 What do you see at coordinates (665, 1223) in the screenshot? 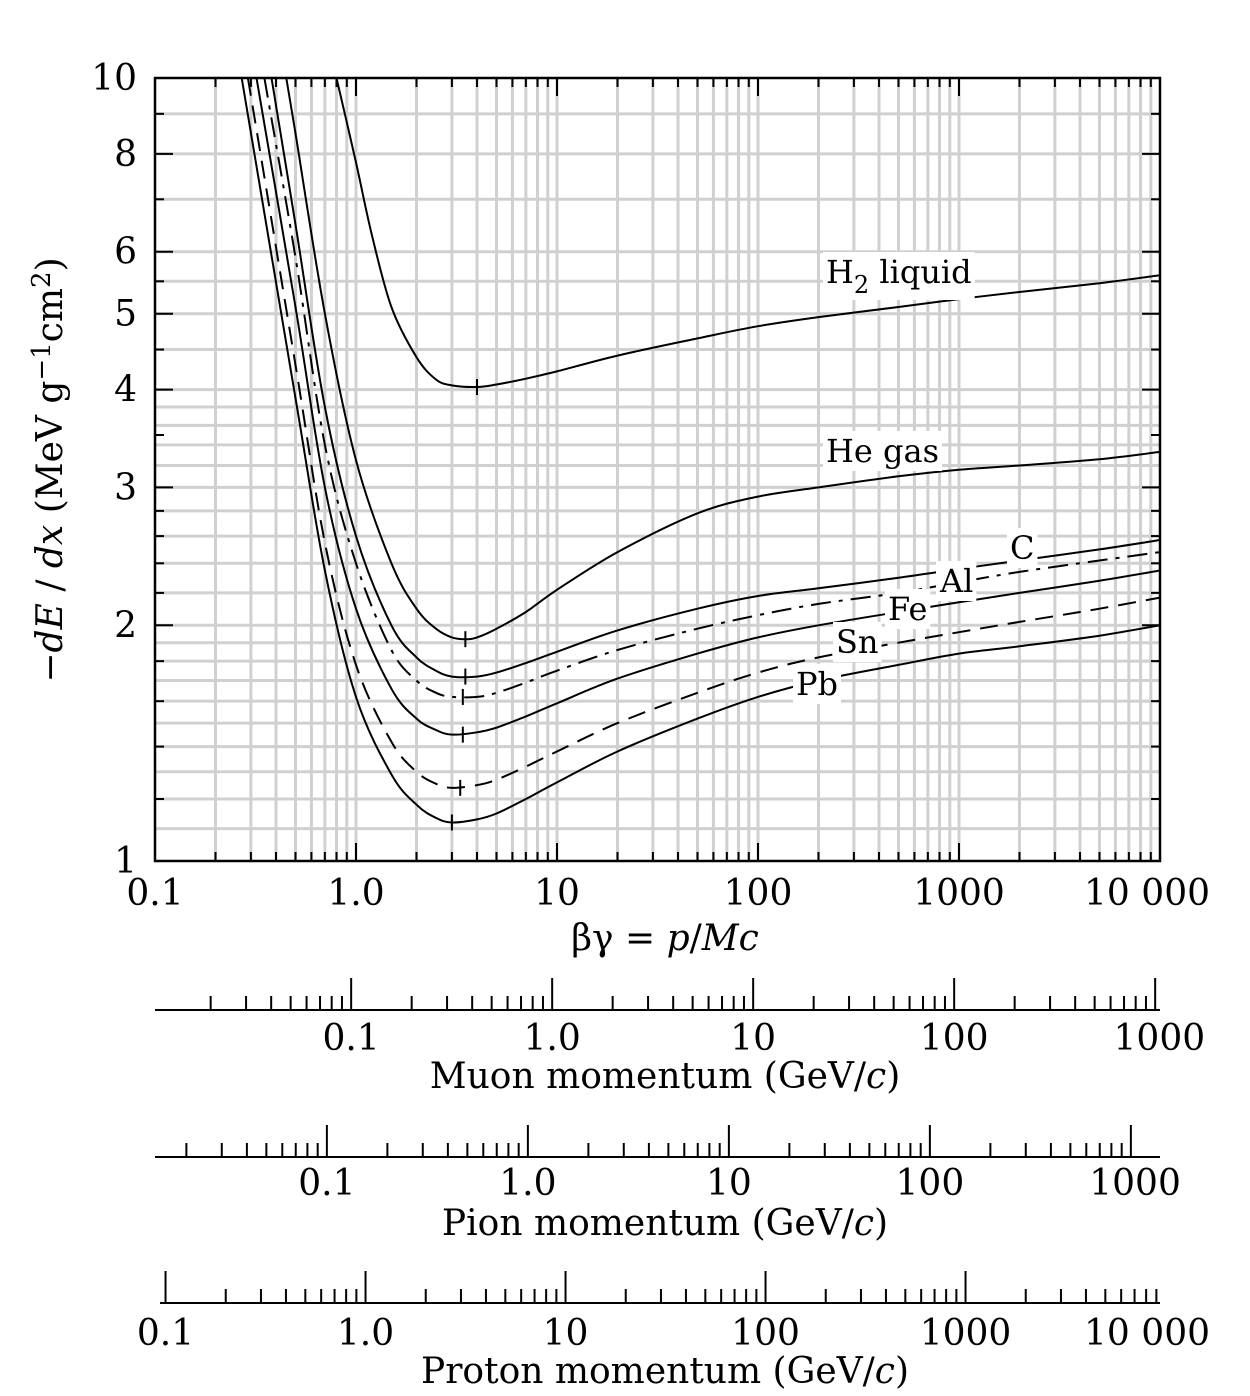
I see `secondary-axis-title: Pion momentum (GeV/c)` at bounding box center [665, 1223].